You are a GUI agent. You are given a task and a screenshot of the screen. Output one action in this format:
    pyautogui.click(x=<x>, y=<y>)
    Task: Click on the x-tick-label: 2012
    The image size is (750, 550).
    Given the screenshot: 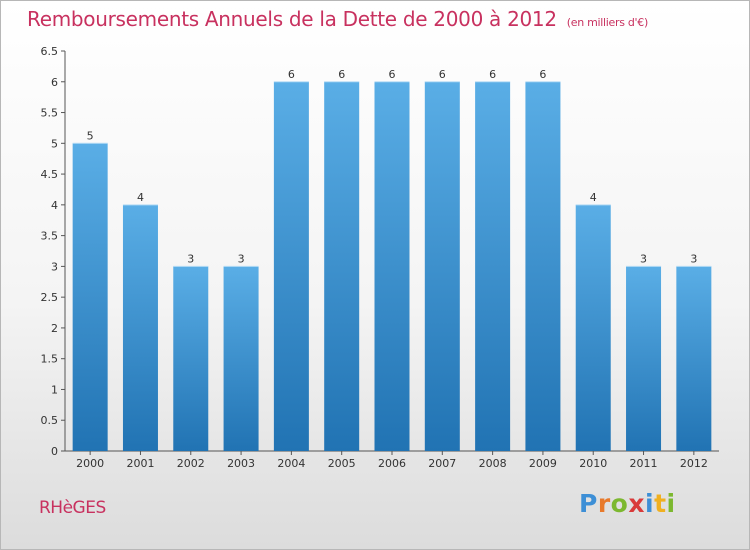 What is the action you would take?
    pyautogui.click(x=694, y=463)
    